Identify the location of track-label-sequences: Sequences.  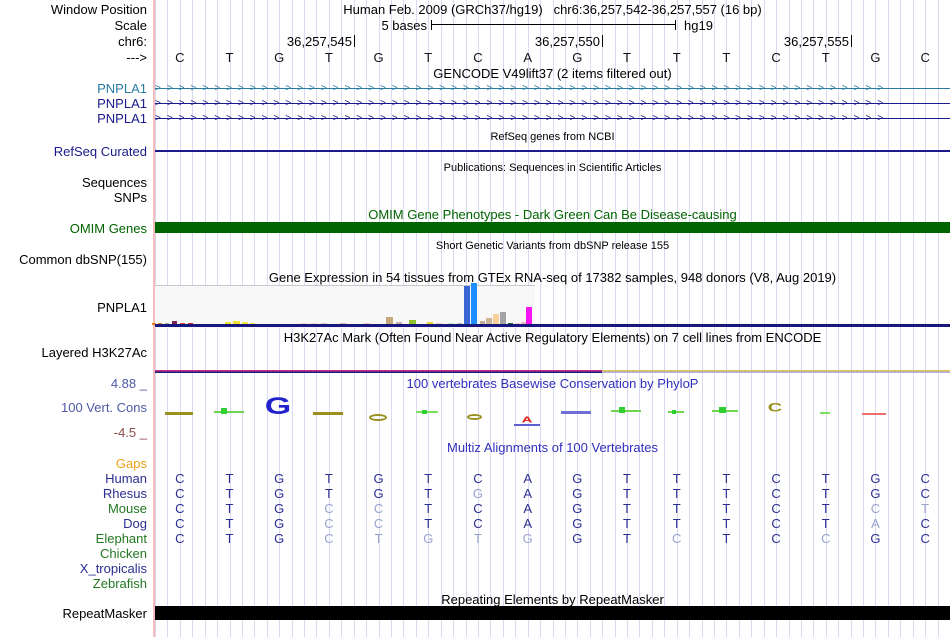
(114, 182).